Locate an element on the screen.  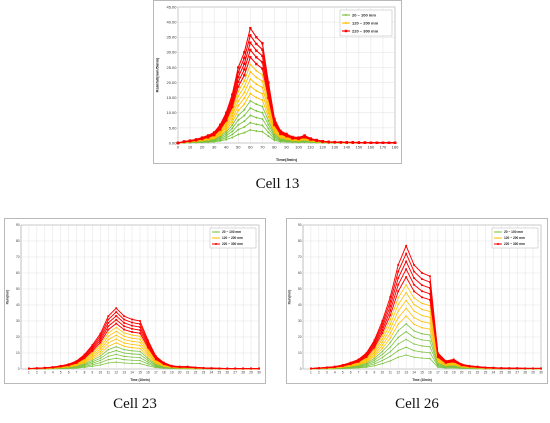
x-tick-label: 150 is located at coordinates (358, 147).